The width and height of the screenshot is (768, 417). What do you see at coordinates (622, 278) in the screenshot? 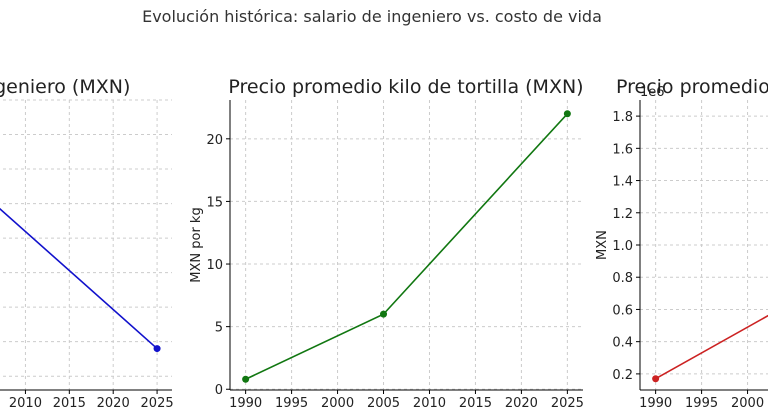
I see `y-tick-label: 0.8` at bounding box center [622, 278].